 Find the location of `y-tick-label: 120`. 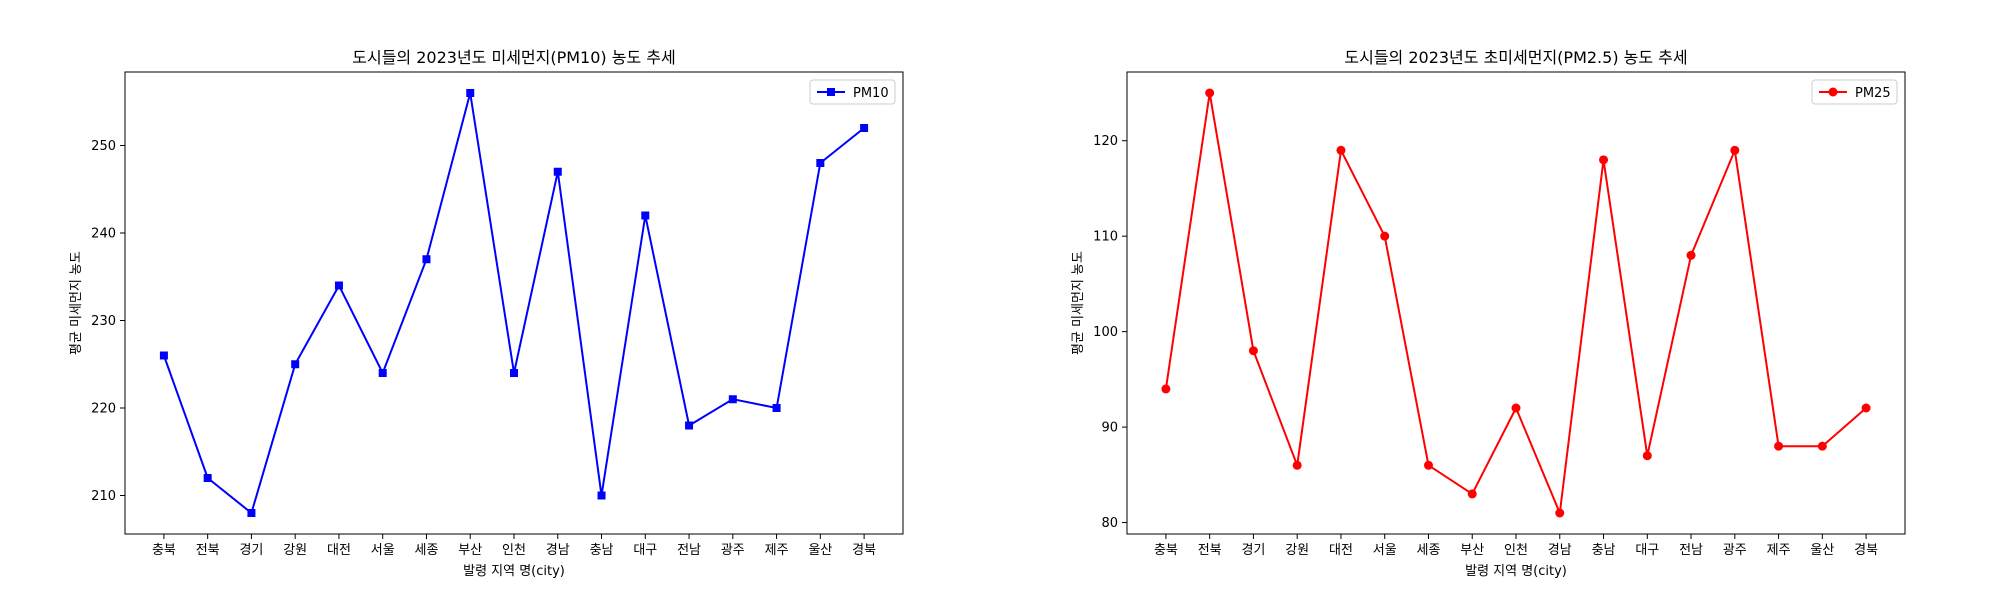

y-tick-label: 120 is located at coordinates (1105, 141).